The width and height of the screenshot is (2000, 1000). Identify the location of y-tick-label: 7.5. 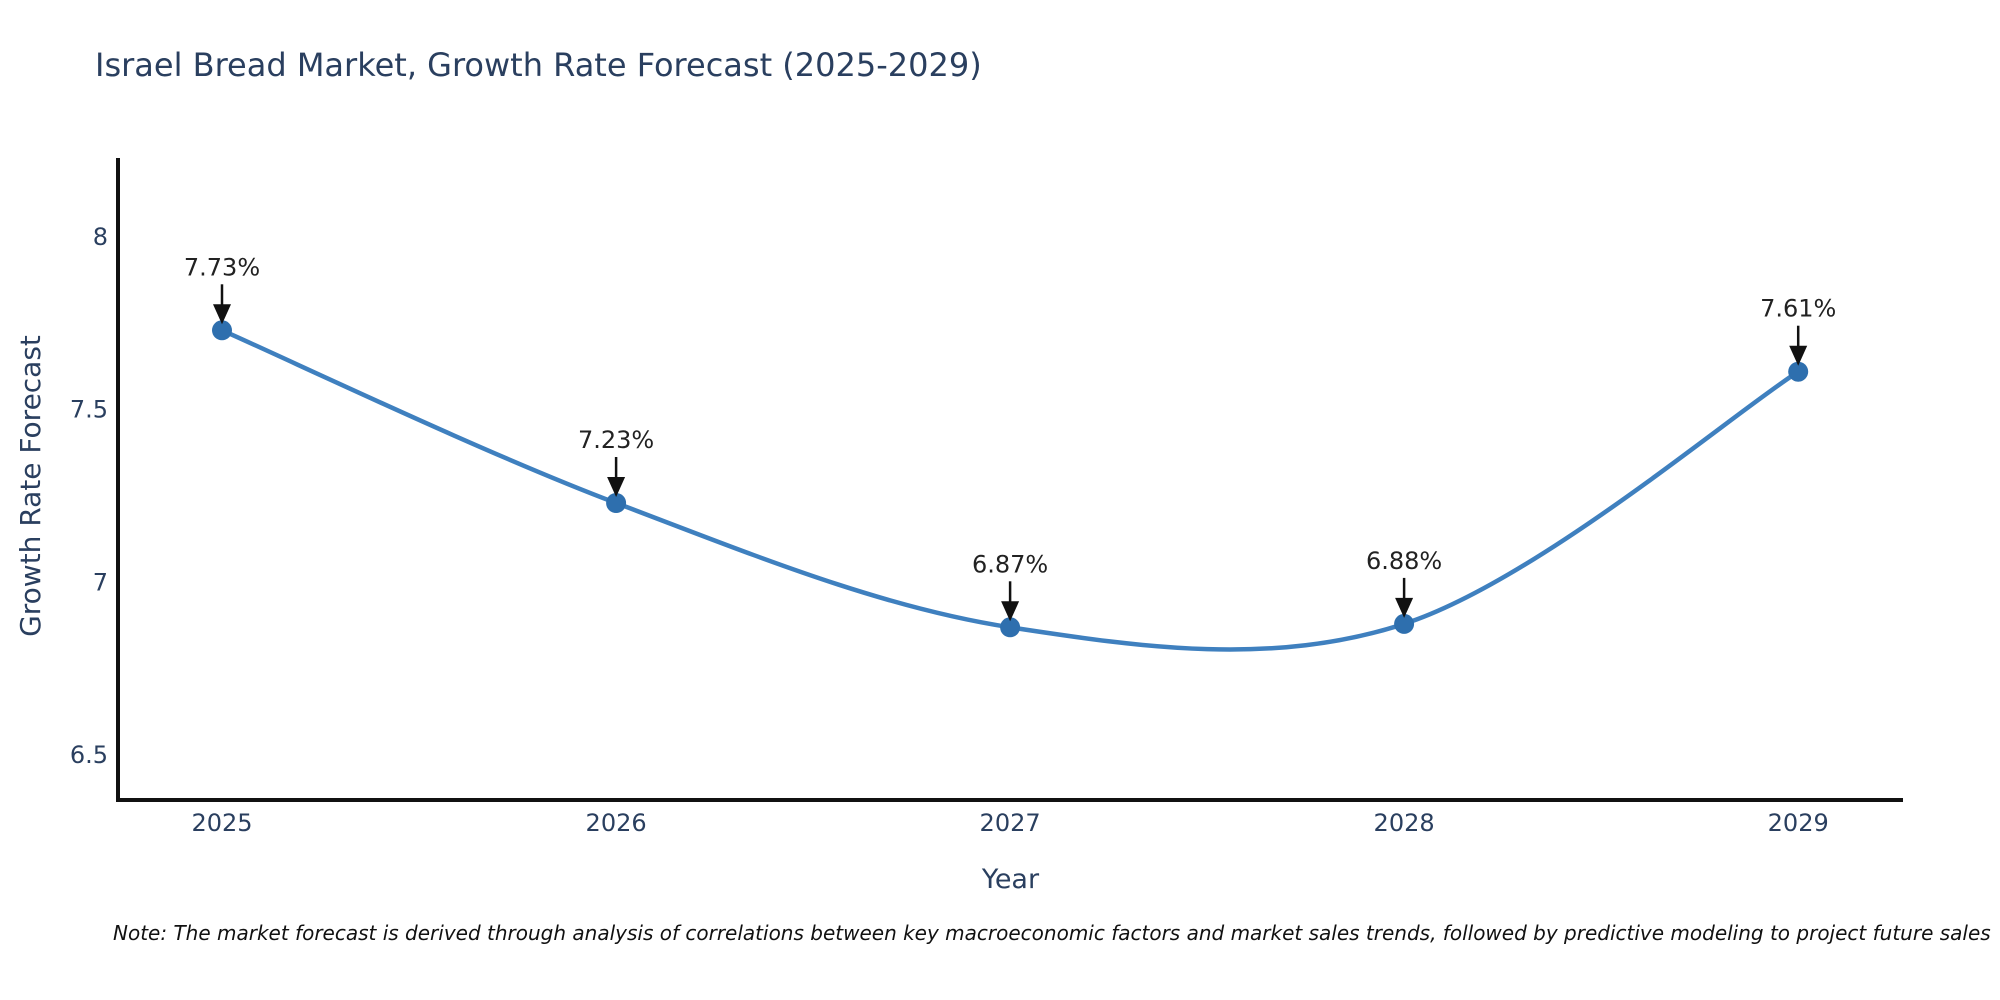
(89, 410).